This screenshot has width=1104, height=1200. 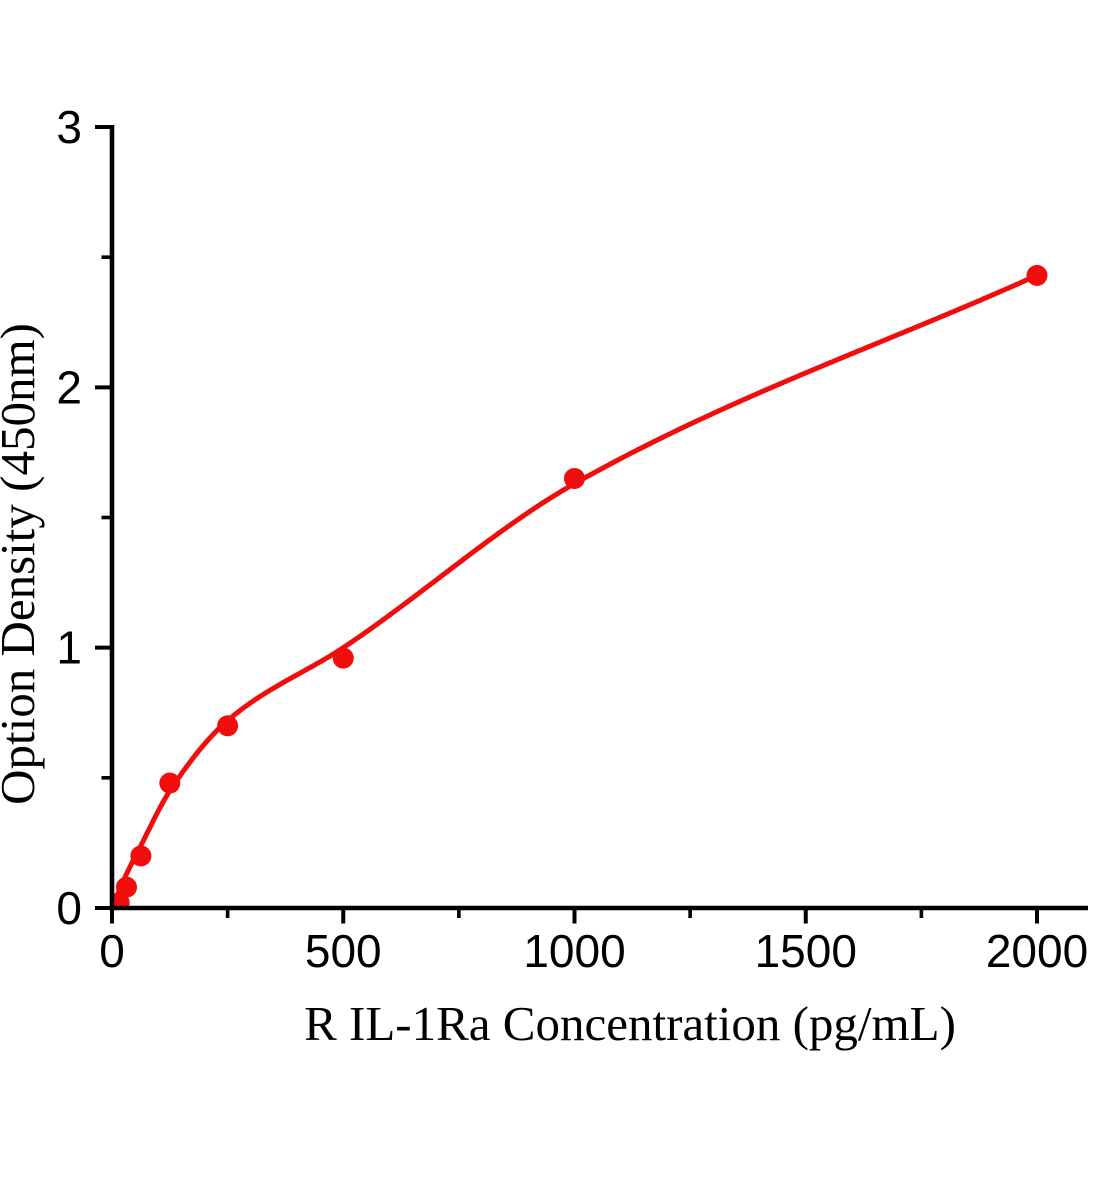 I want to click on x-tick-label: 1500, so click(x=806, y=951).